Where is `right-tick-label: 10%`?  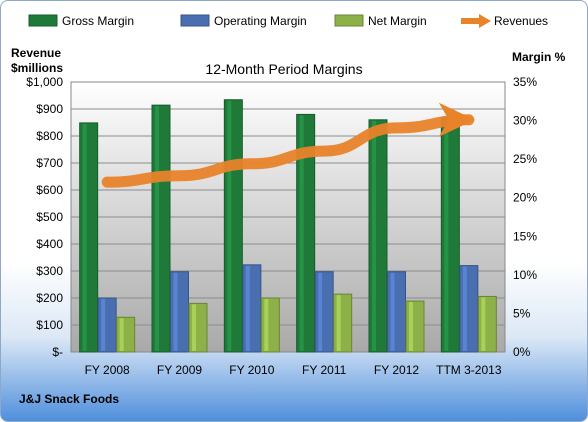 right-tick-label: 10% is located at coordinates (525, 275).